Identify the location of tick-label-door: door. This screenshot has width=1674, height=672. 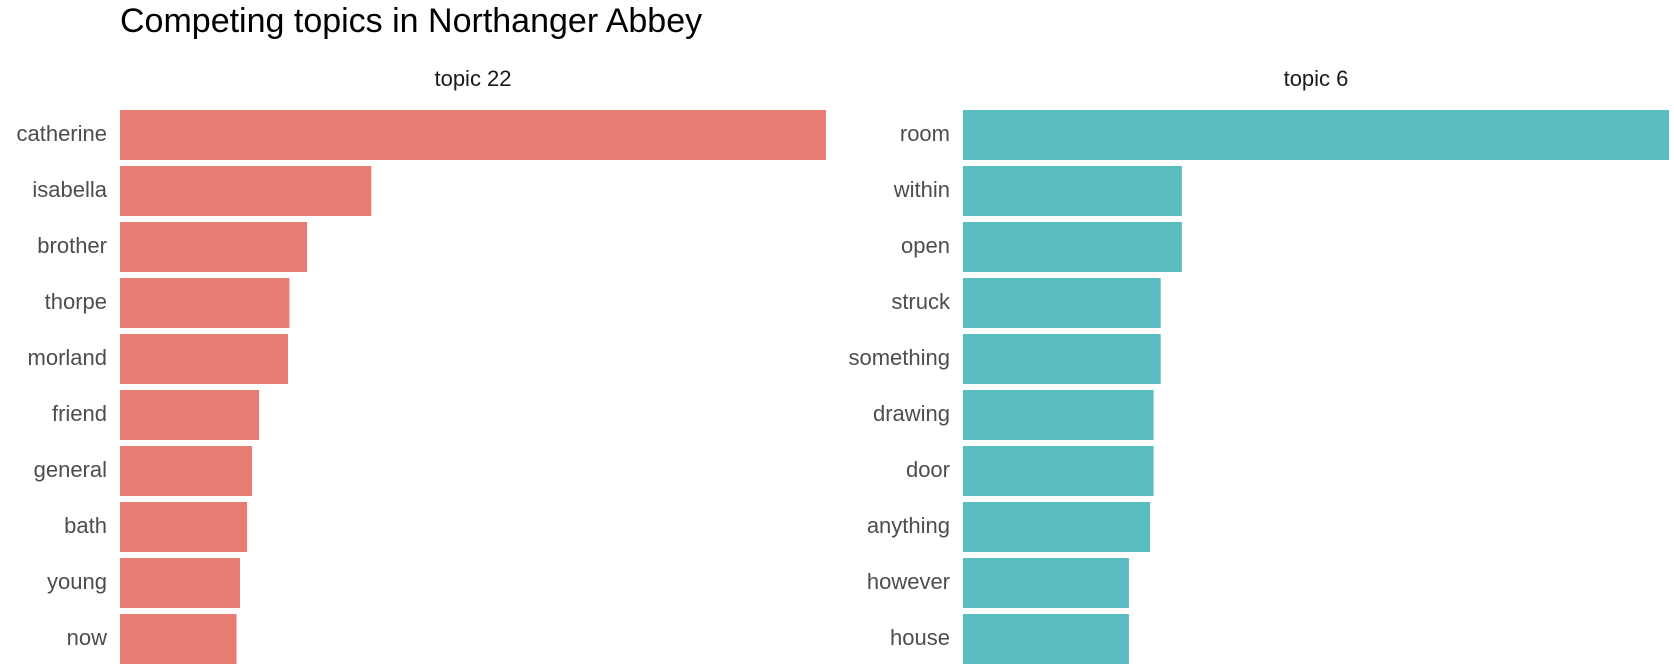
(928, 469).